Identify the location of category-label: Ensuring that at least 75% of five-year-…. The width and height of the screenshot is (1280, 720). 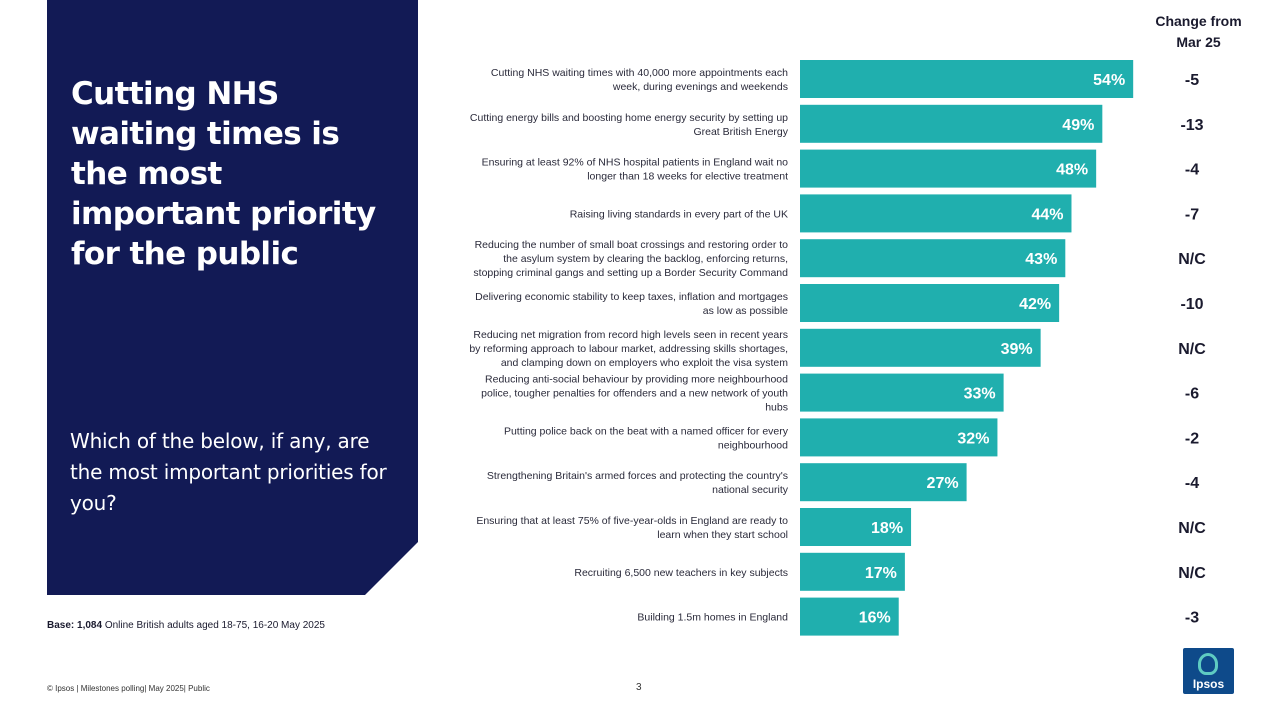
(632, 528).